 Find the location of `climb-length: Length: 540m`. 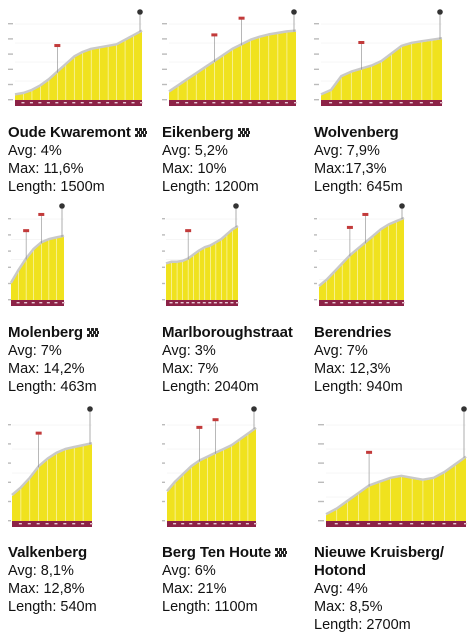

climb-length: Length: 540m is located at coordinates (52, 607).